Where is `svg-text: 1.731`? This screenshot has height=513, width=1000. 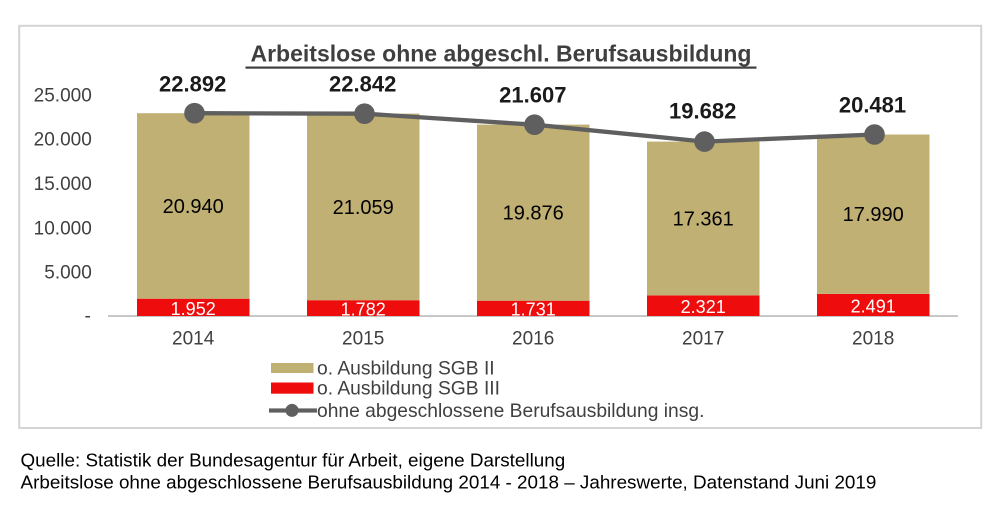 svg-text: 1.731 is located at coordinates (533, 310).